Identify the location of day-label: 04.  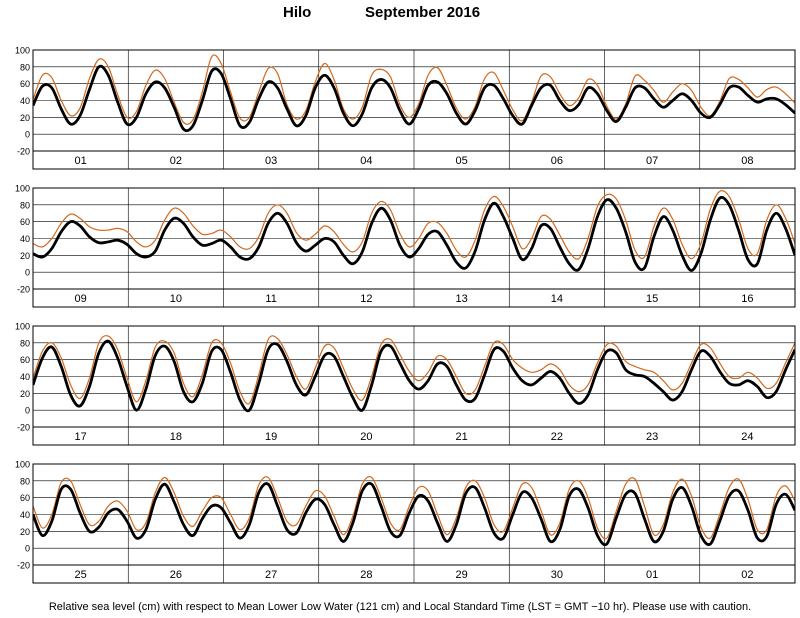
(366, 161).